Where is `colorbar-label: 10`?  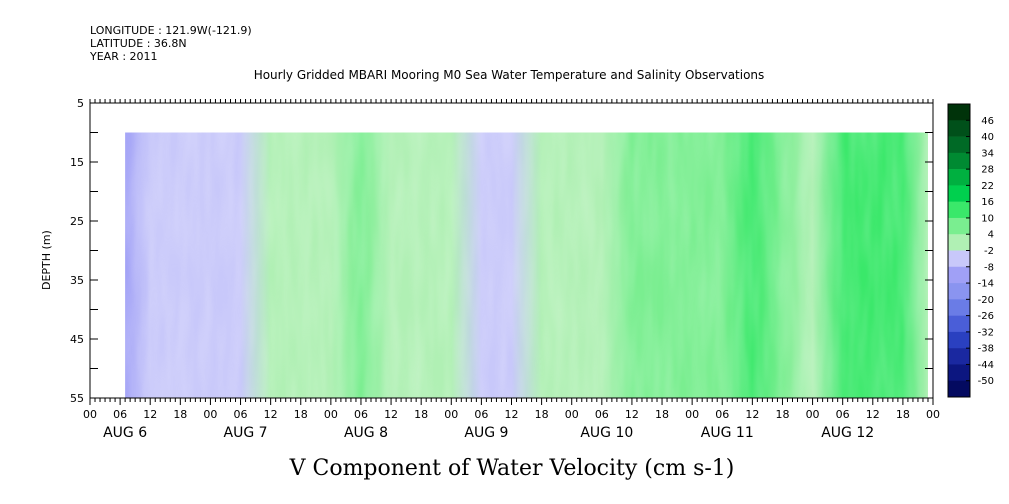
colorbar-label: 10 is located at coordinates (987, 218).